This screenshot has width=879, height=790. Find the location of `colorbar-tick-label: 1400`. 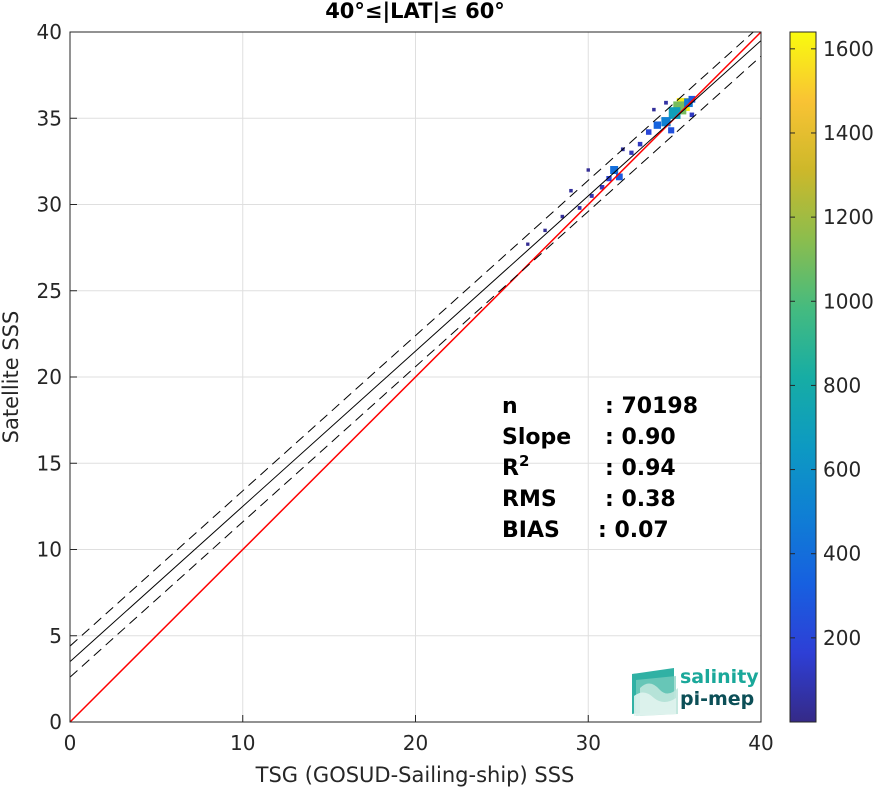

colorbar-tick-label: 1400 is located at coordinates (848, 133).